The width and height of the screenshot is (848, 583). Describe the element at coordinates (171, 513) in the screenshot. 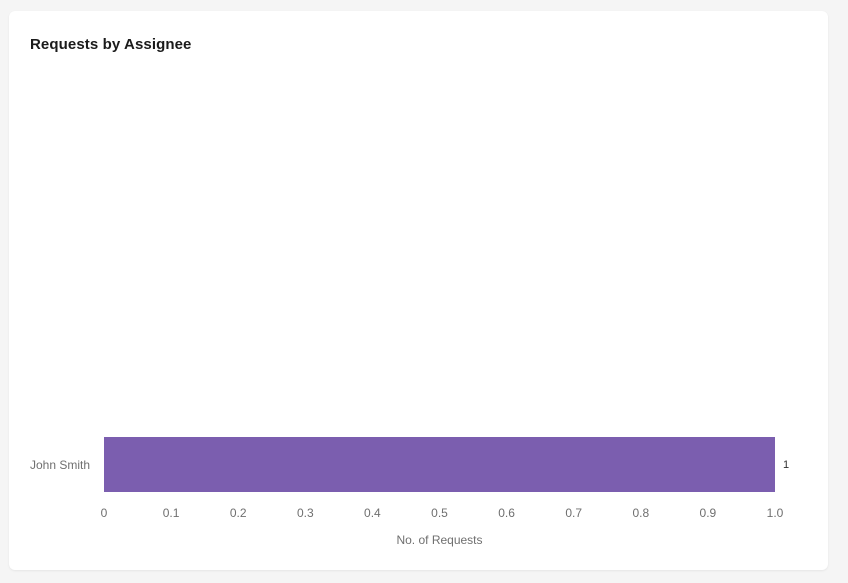

I see `x-tick-label: 0.1` at that location.